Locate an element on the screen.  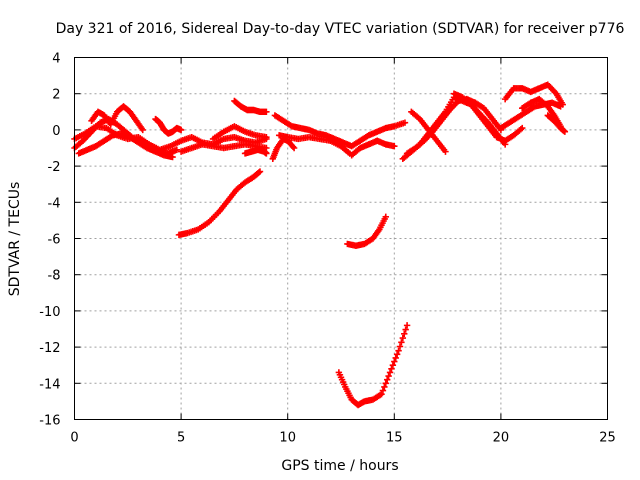
y-tick-label: 0 is located at coordinates (56, 131).